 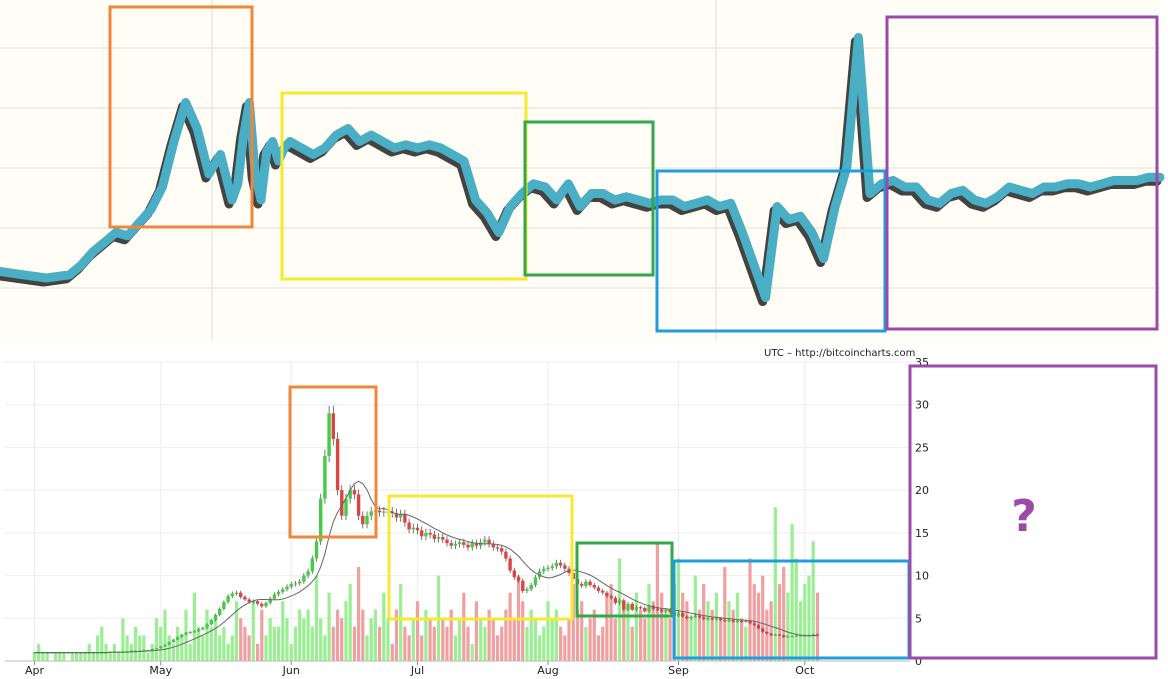 I want to click on y-tick-label: 0, so click(x=918, y=661).